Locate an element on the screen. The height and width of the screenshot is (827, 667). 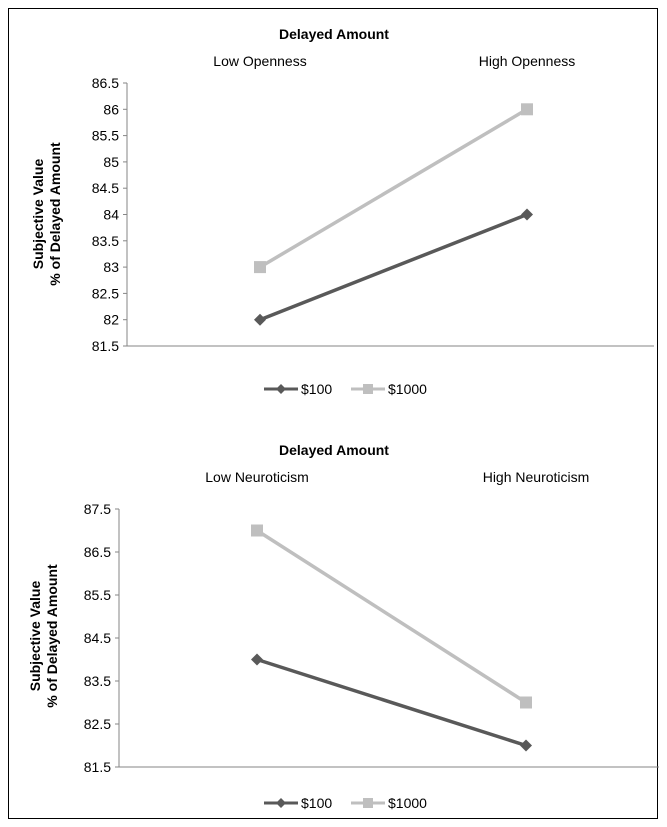
y-tick-label: 82 is located at coordinates (111, 320).